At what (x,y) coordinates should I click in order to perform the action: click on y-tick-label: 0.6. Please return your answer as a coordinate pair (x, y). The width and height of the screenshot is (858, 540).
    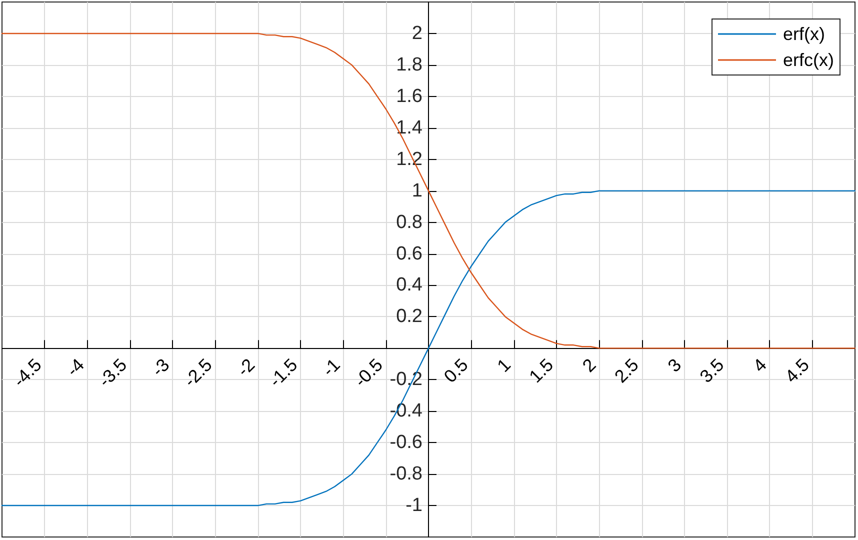
    Looking at the image, I should click on (409, 253).